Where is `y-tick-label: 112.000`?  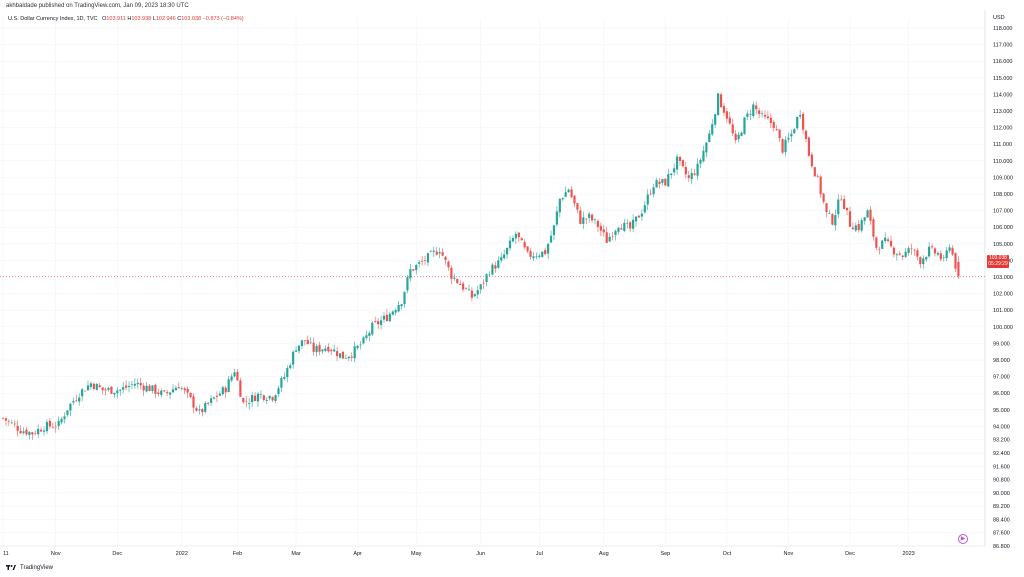
y-tick-label: 112.000 is located at coordinates (1002, 129).